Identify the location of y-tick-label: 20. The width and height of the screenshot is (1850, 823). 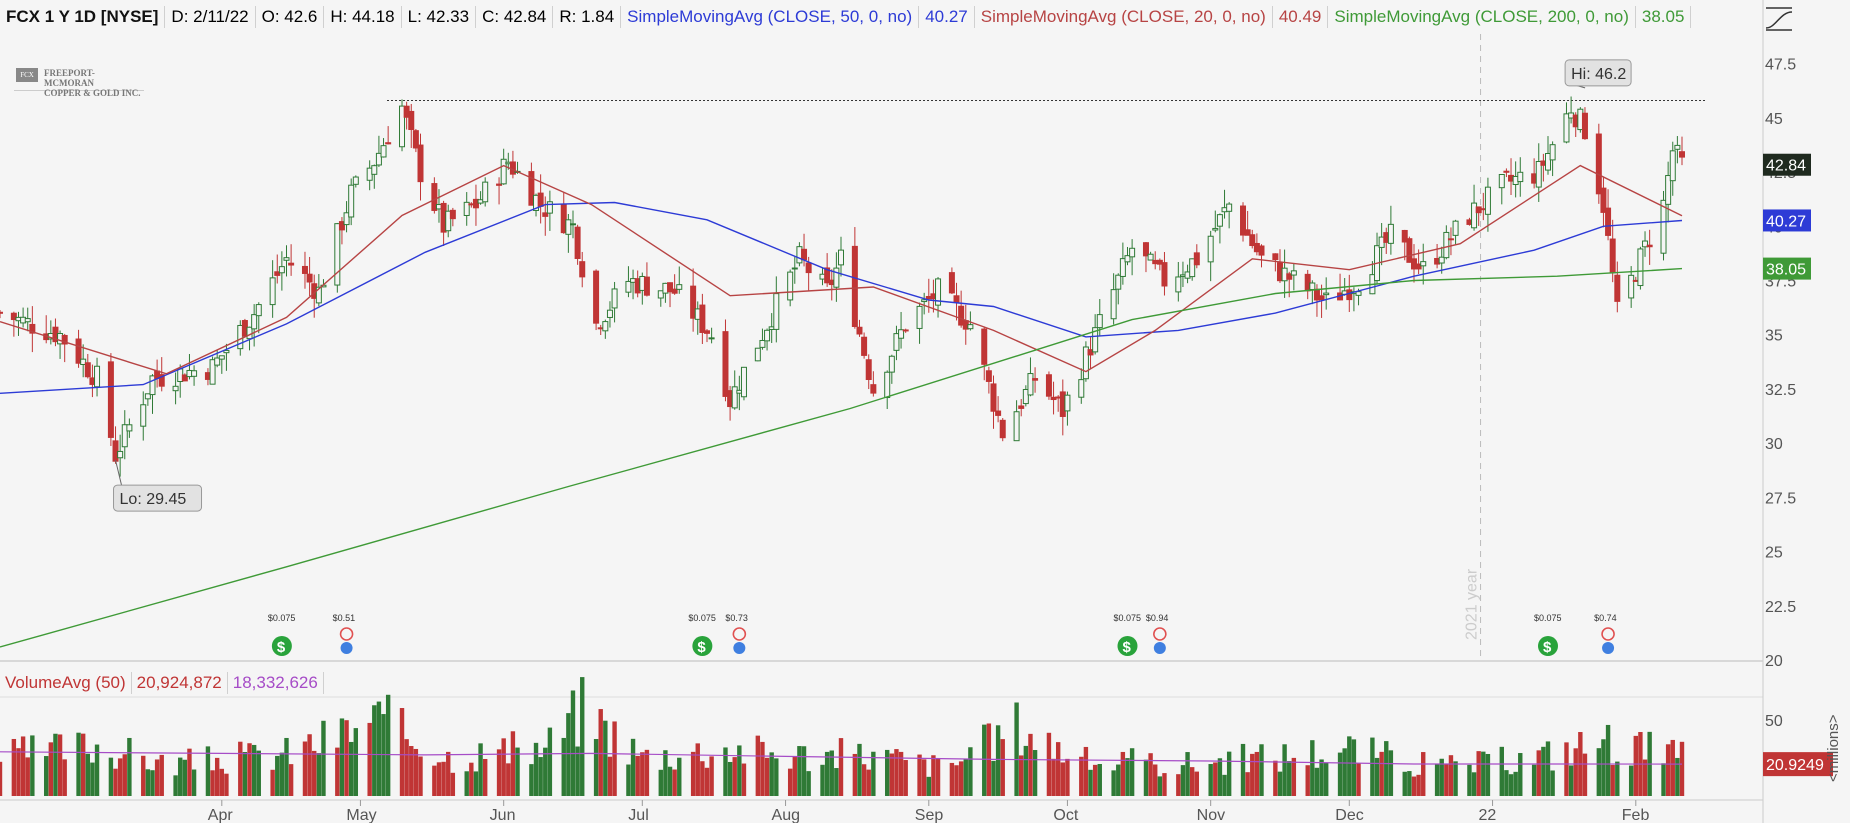
(1774, 661).